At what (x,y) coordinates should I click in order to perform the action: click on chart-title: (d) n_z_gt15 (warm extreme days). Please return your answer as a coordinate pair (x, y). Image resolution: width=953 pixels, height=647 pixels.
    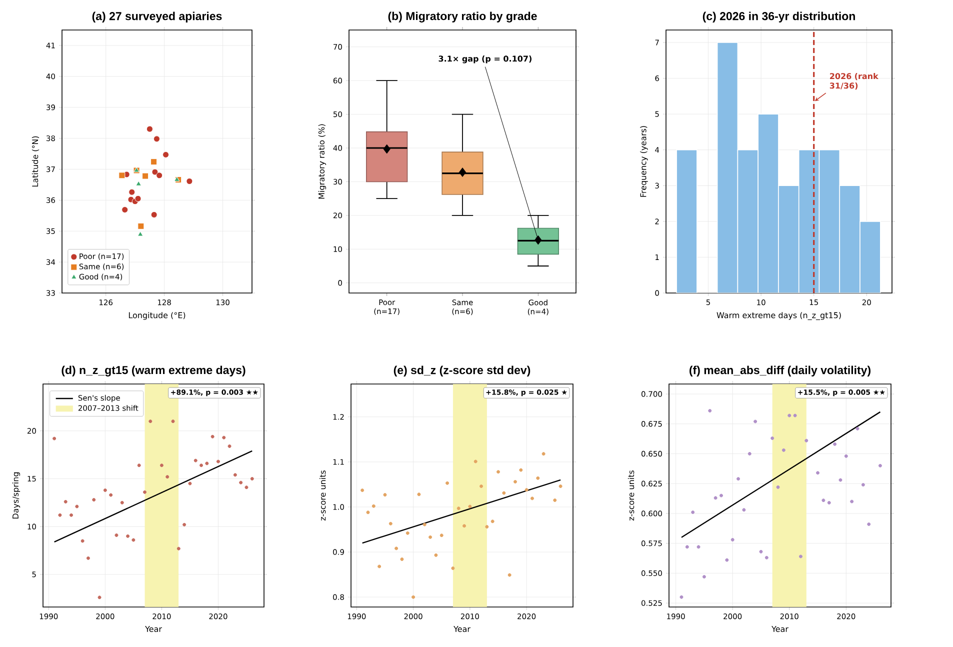
    Looking at the image, I should click on (154, 371).